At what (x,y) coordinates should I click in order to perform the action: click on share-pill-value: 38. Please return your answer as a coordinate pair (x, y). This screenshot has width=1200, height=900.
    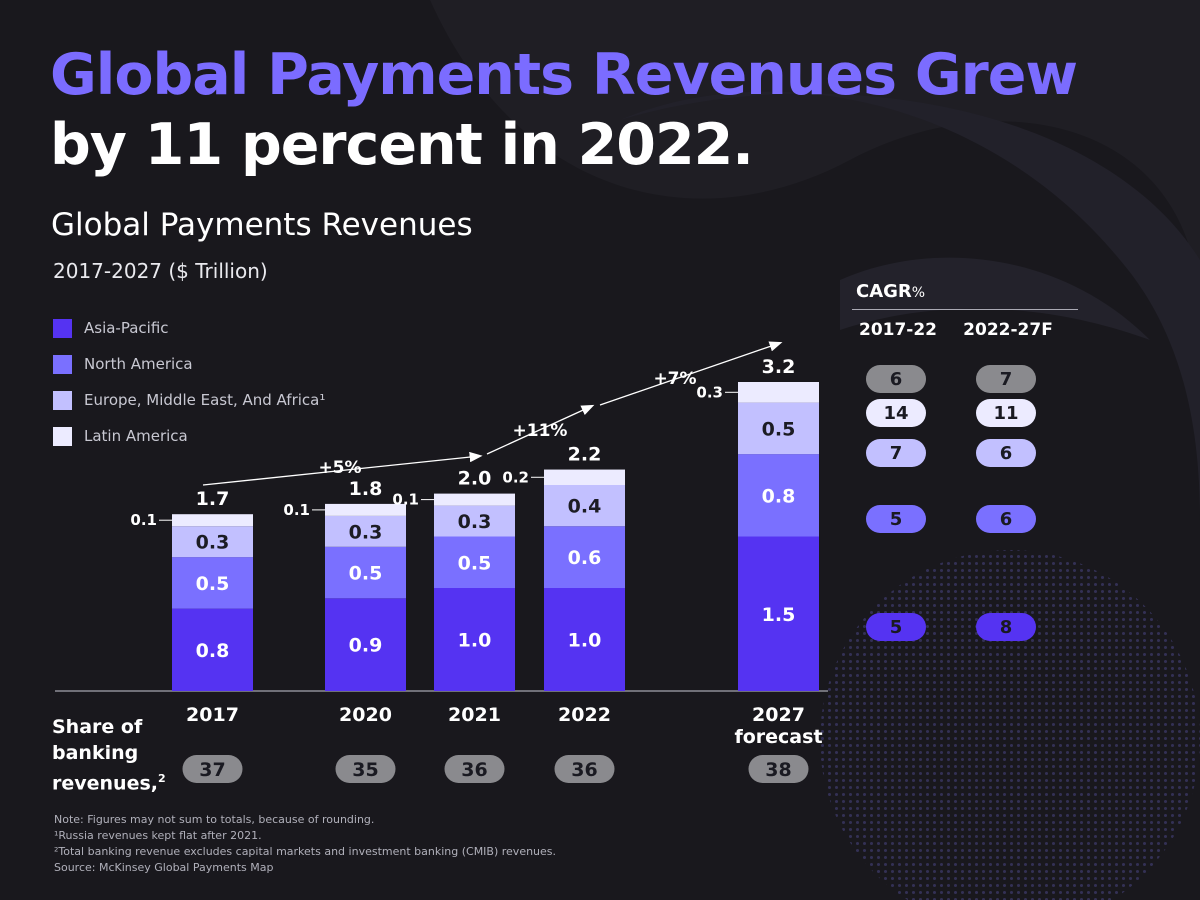
    Looking at the image, I should click on (778, 770).